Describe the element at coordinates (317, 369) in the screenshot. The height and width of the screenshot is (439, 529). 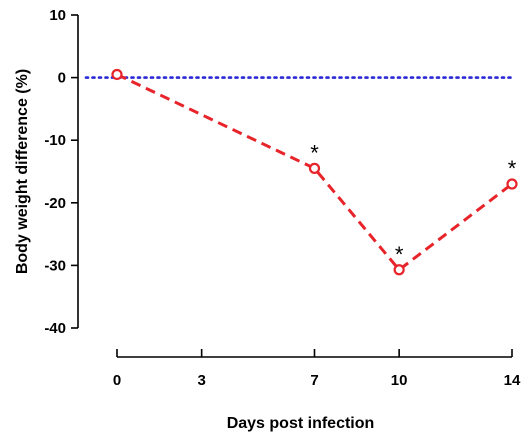
I see `x-axis: 0 3 7 10 14` at that location.